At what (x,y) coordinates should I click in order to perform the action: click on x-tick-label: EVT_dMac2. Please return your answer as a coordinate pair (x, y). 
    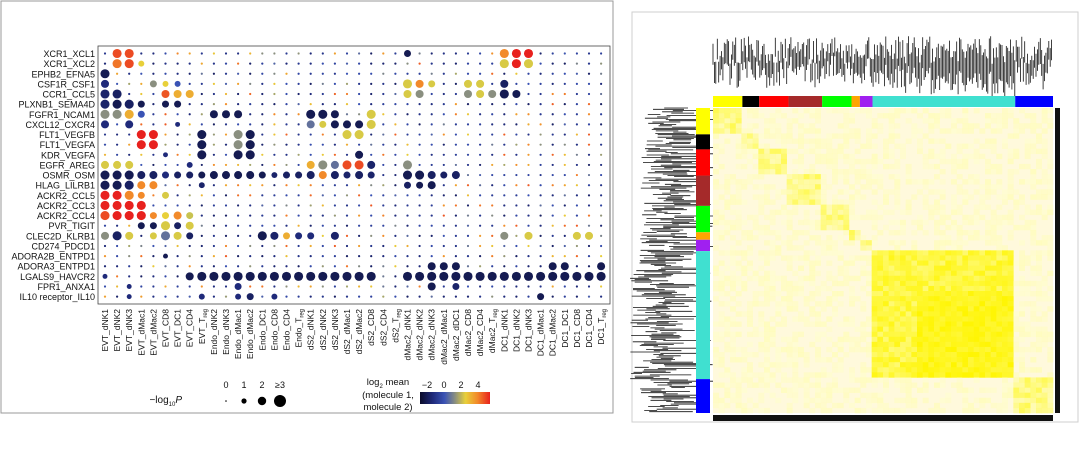
    Looking at the image, I should click on (153, 332).